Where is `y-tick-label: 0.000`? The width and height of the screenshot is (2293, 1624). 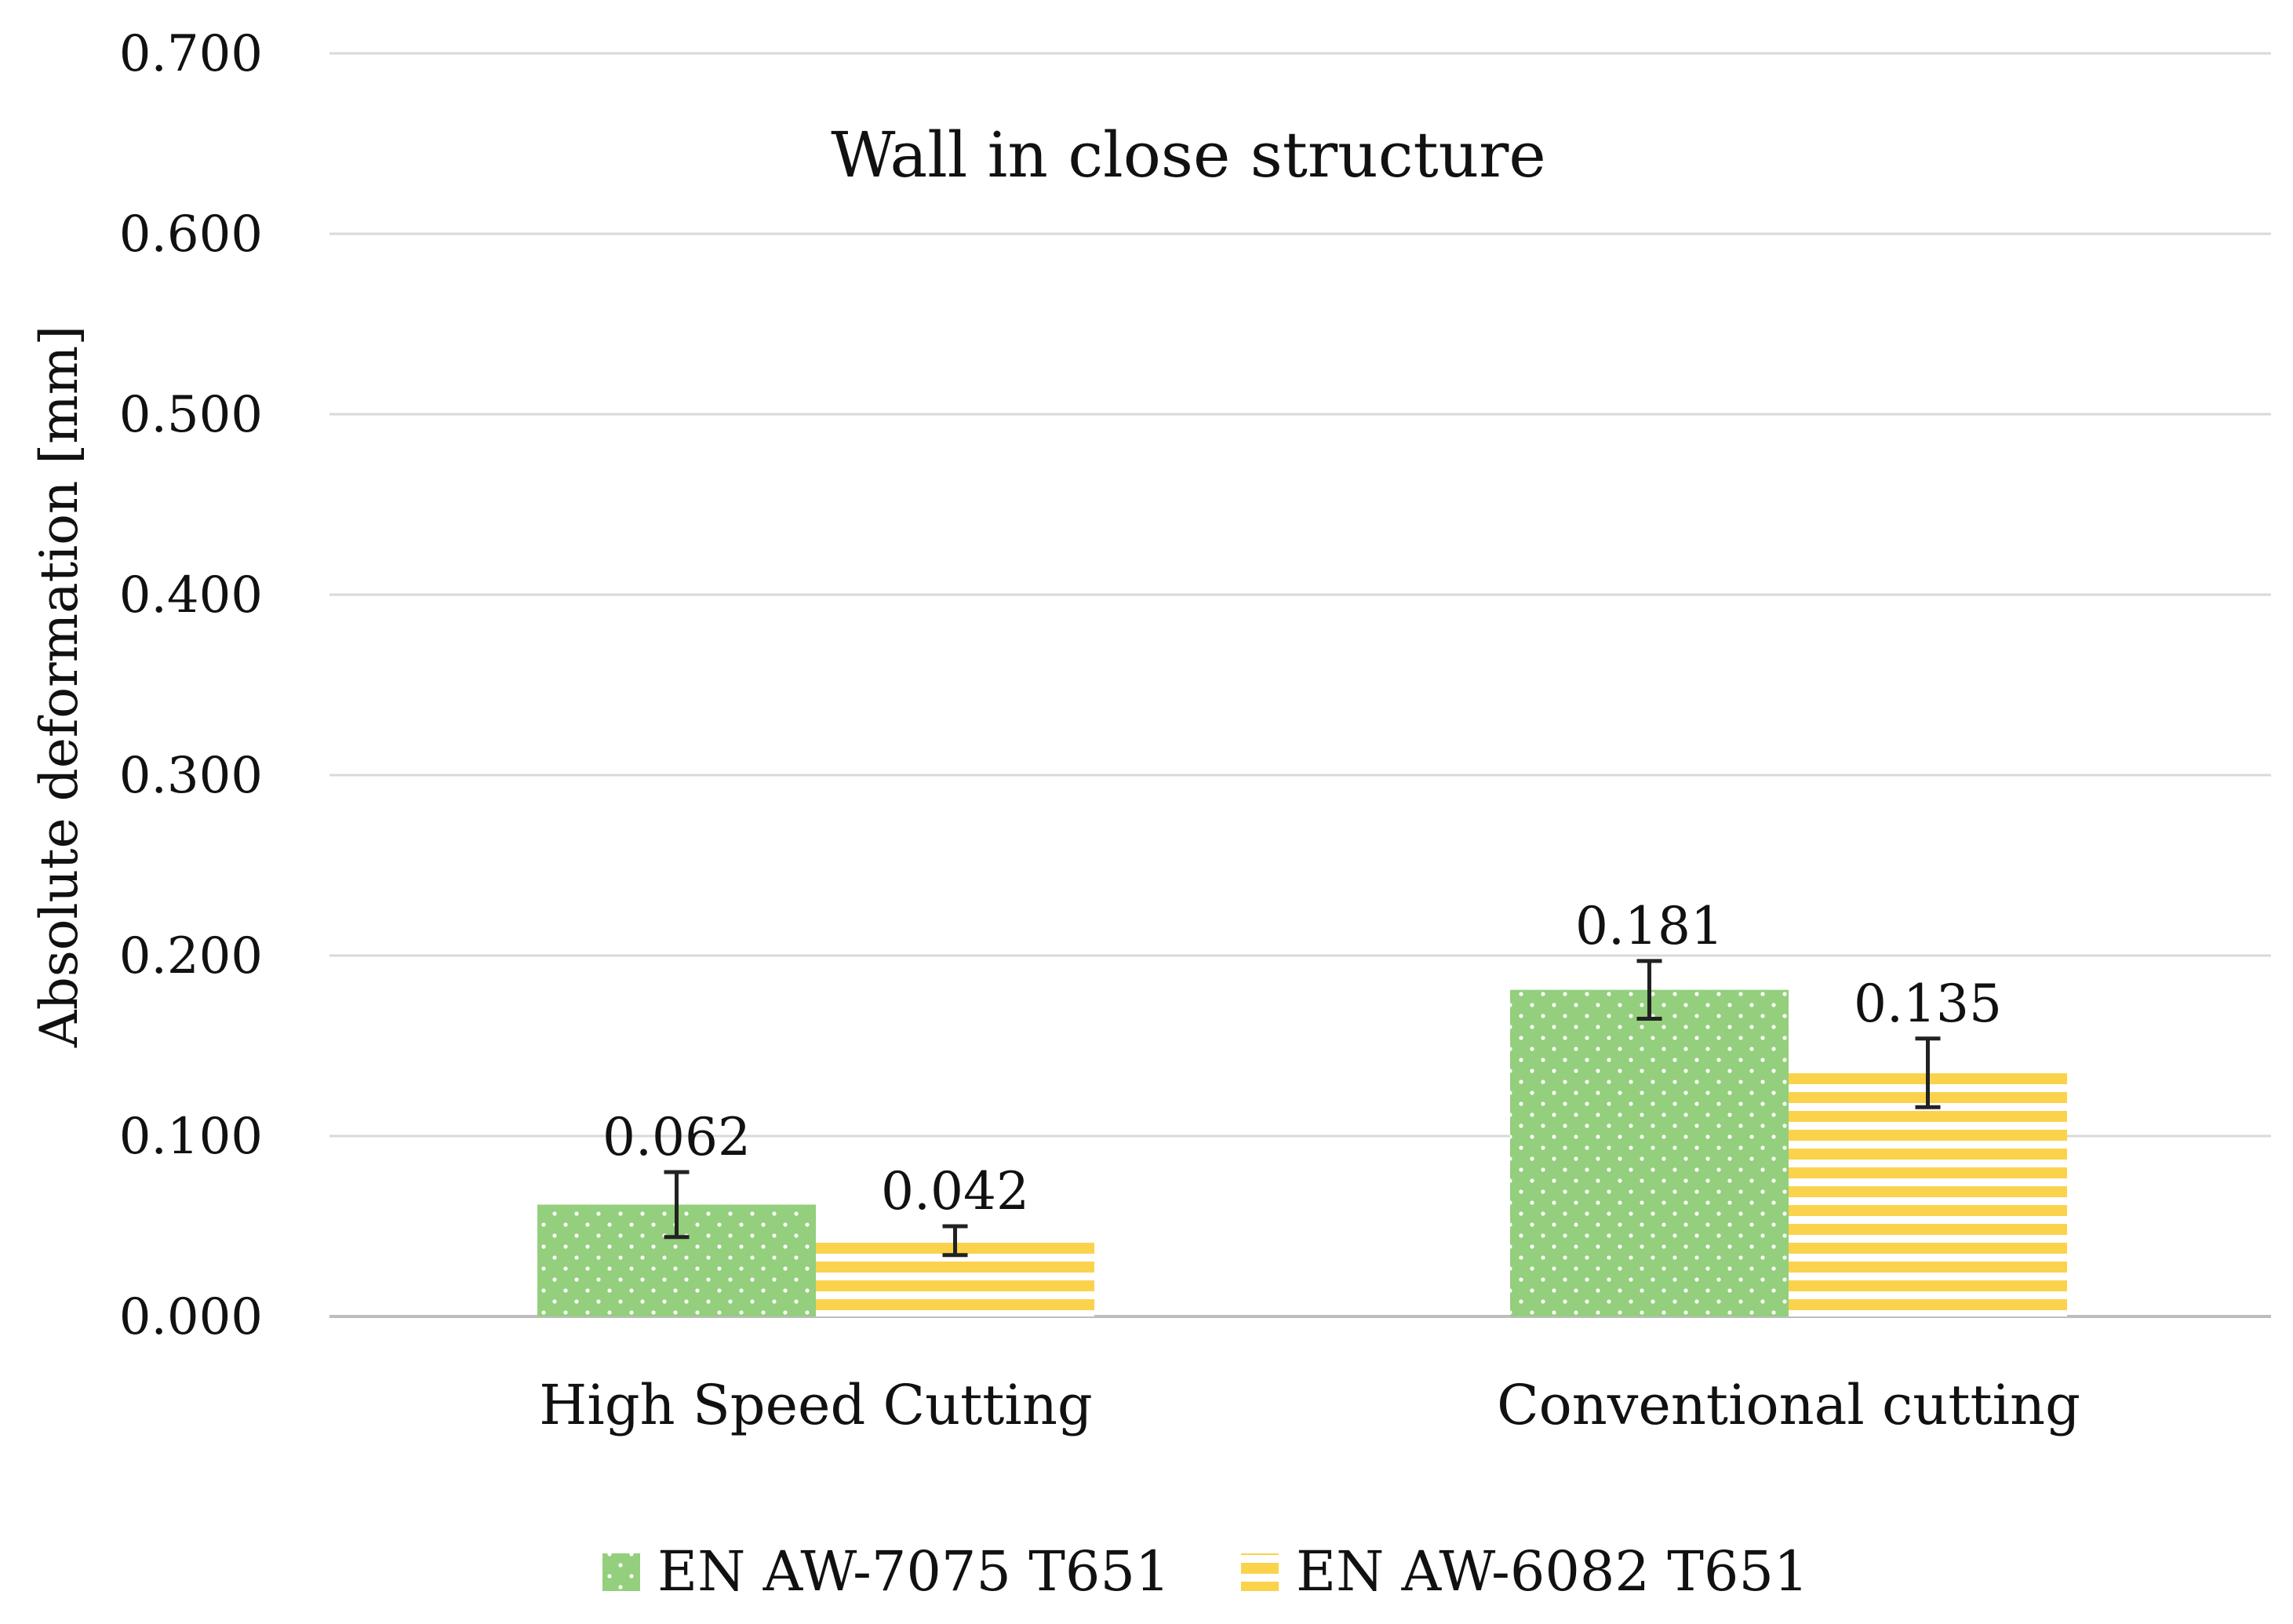 y-tick-label: 0.000 is located at coordinates (191, 1317).